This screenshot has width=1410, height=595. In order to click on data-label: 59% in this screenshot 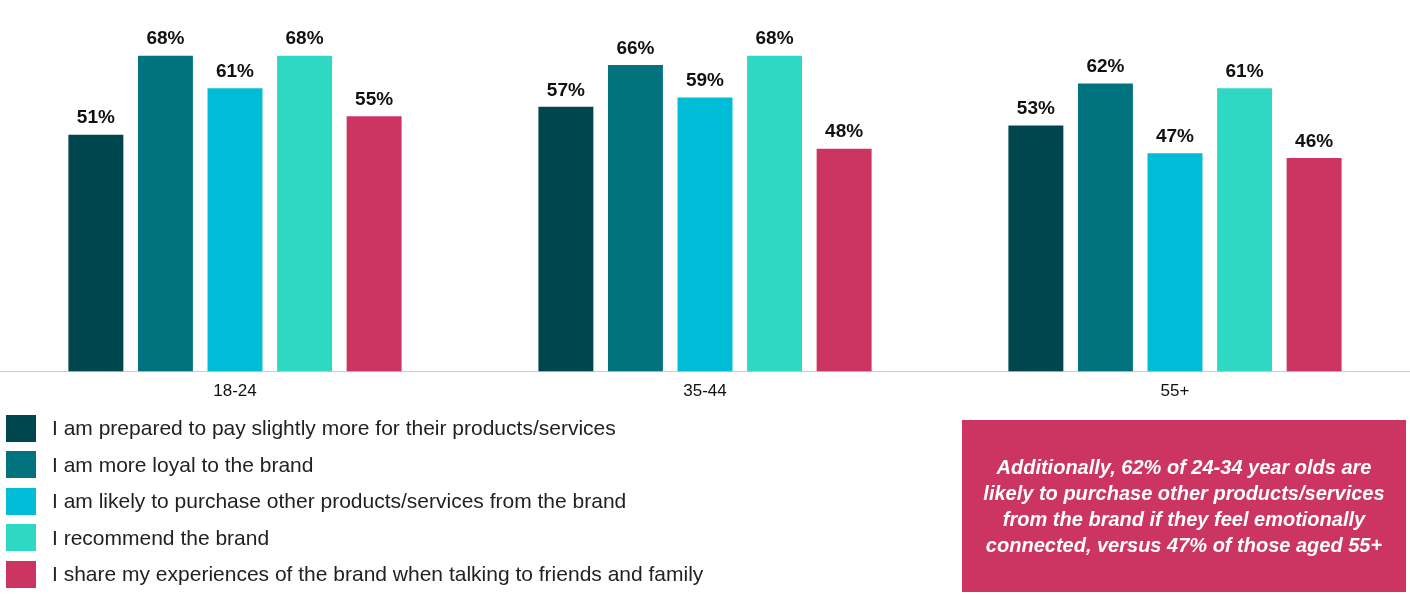, I will do `click(705, 80)`.